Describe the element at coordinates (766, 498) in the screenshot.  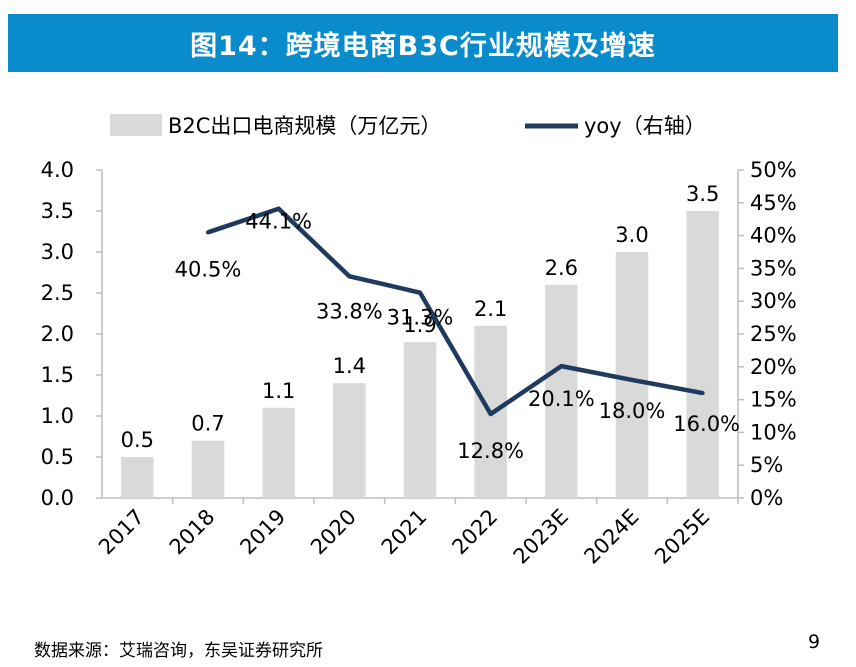
I see `y-right-tick-label: 0%` at that location.